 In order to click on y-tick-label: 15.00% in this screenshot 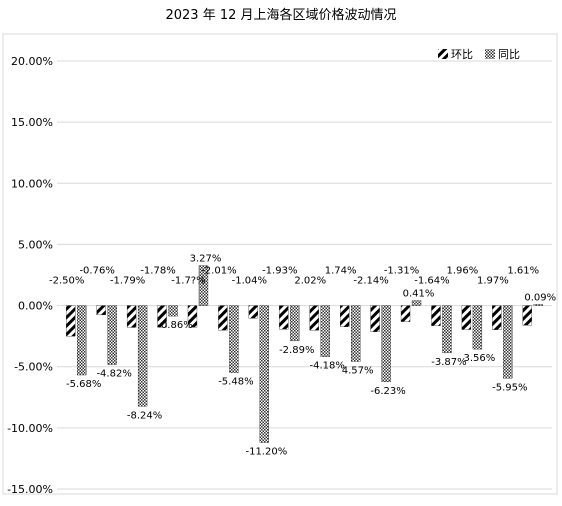, I will do `click(32, 122)`.